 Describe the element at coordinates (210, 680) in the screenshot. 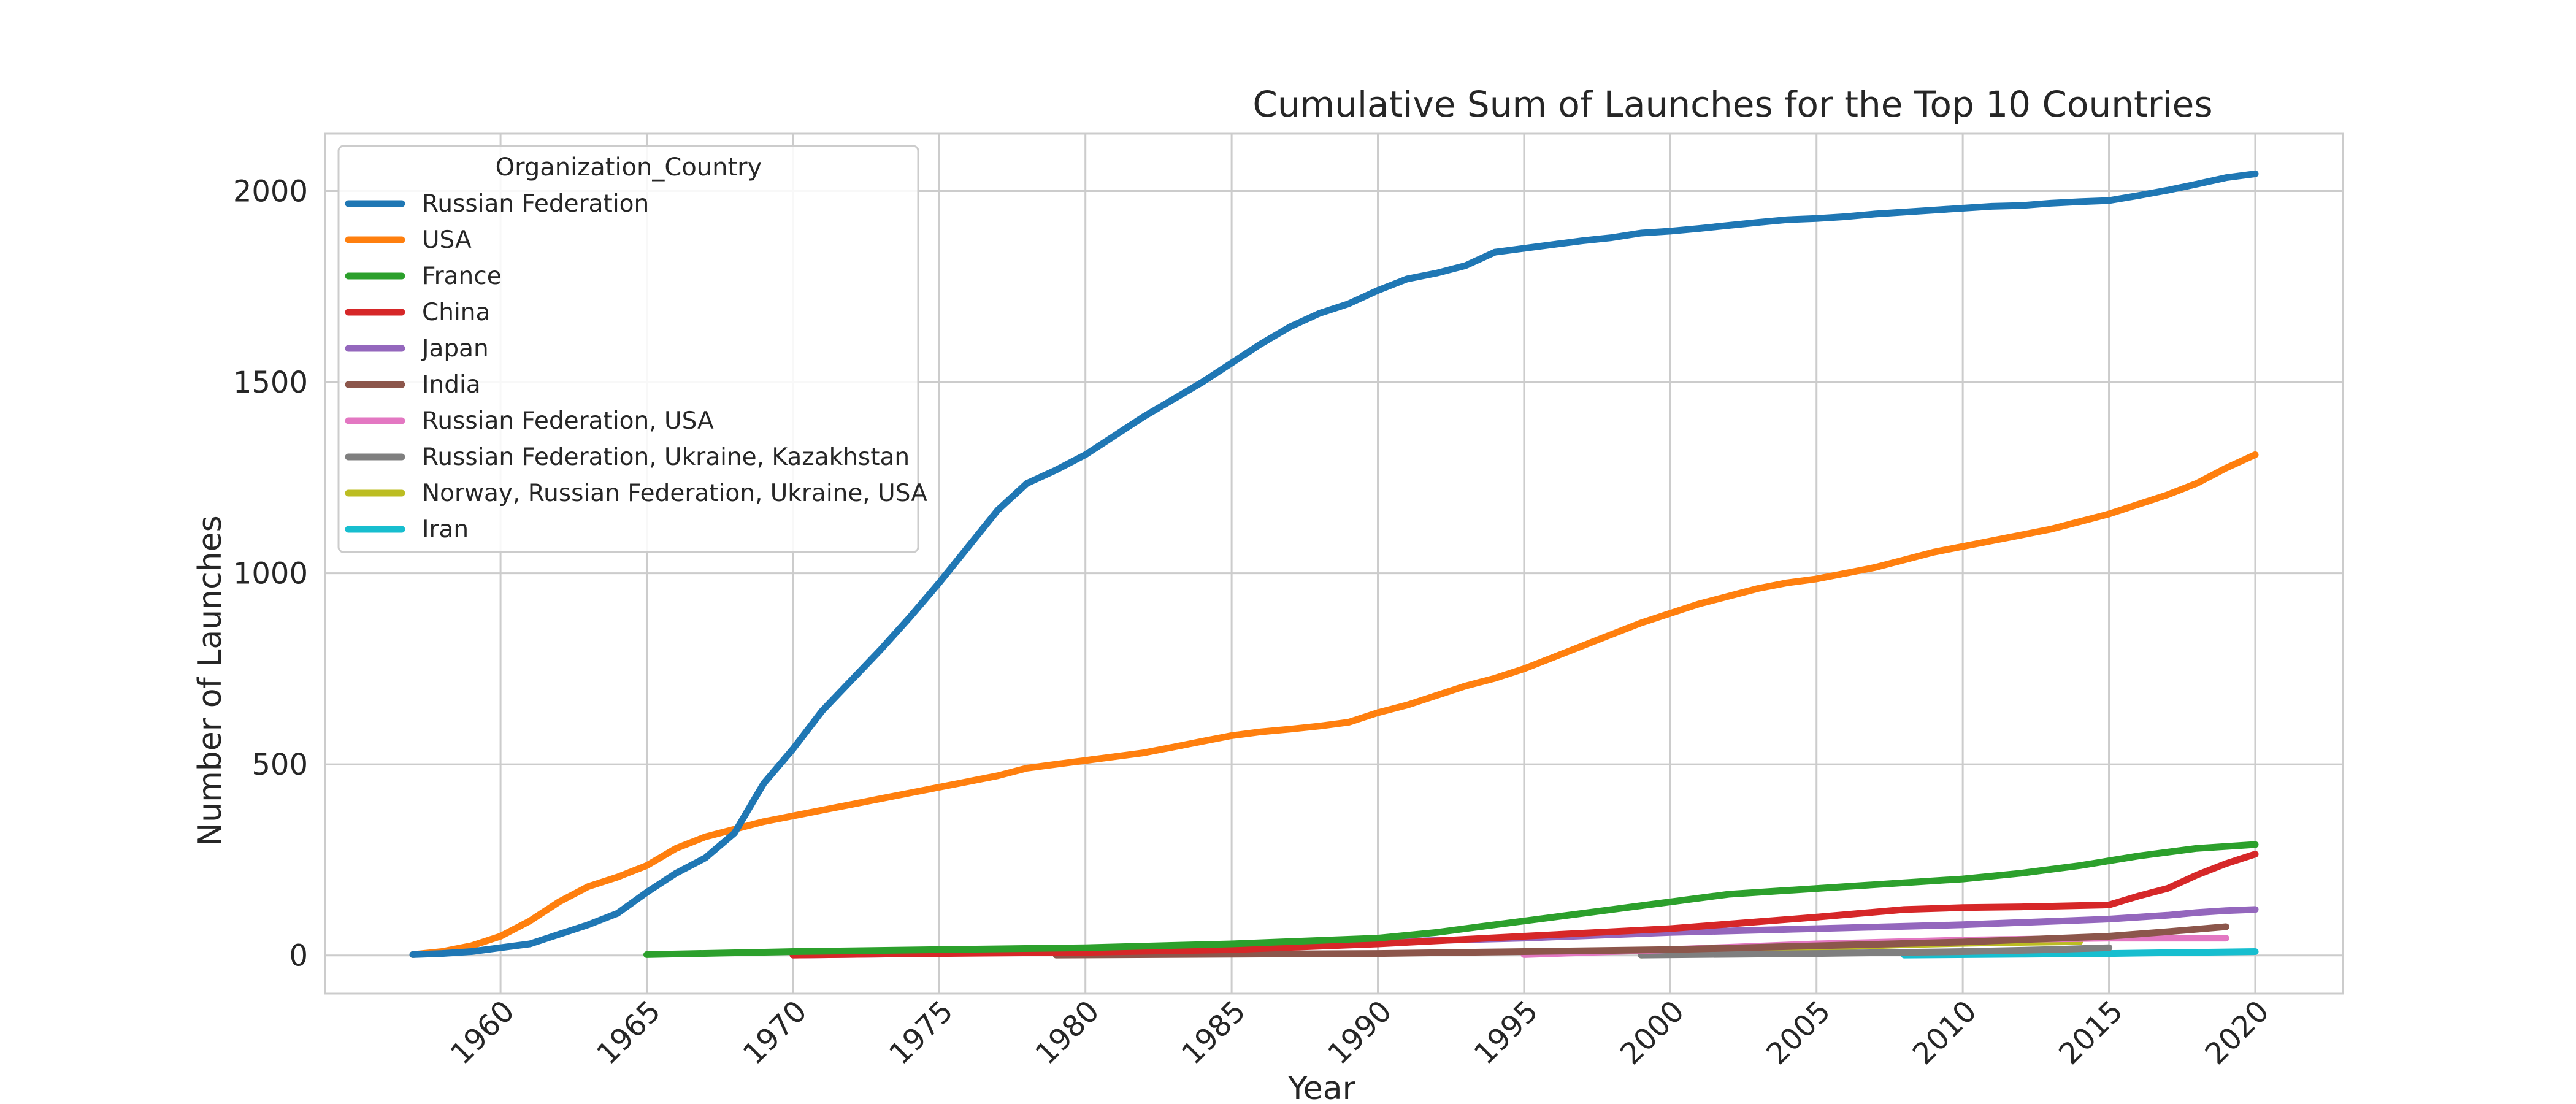

I see `y-axis-title: Number of Launches` at that location.